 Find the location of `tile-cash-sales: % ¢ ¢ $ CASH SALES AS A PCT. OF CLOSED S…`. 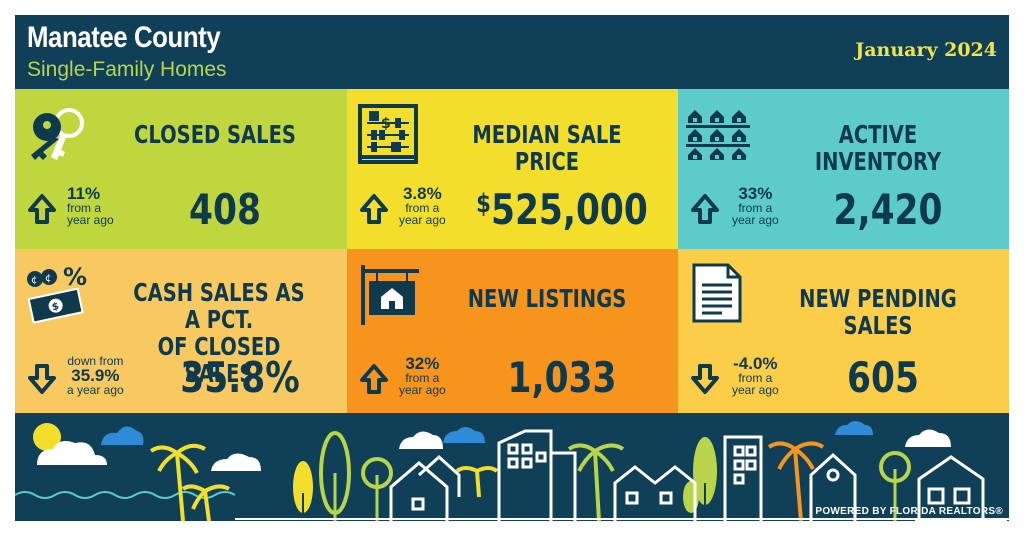

tile-cash-sales: % ¢ ¢ $ CASH SALES AS A PCT. OF CLOSED S… is located at coordinates (181, 331).